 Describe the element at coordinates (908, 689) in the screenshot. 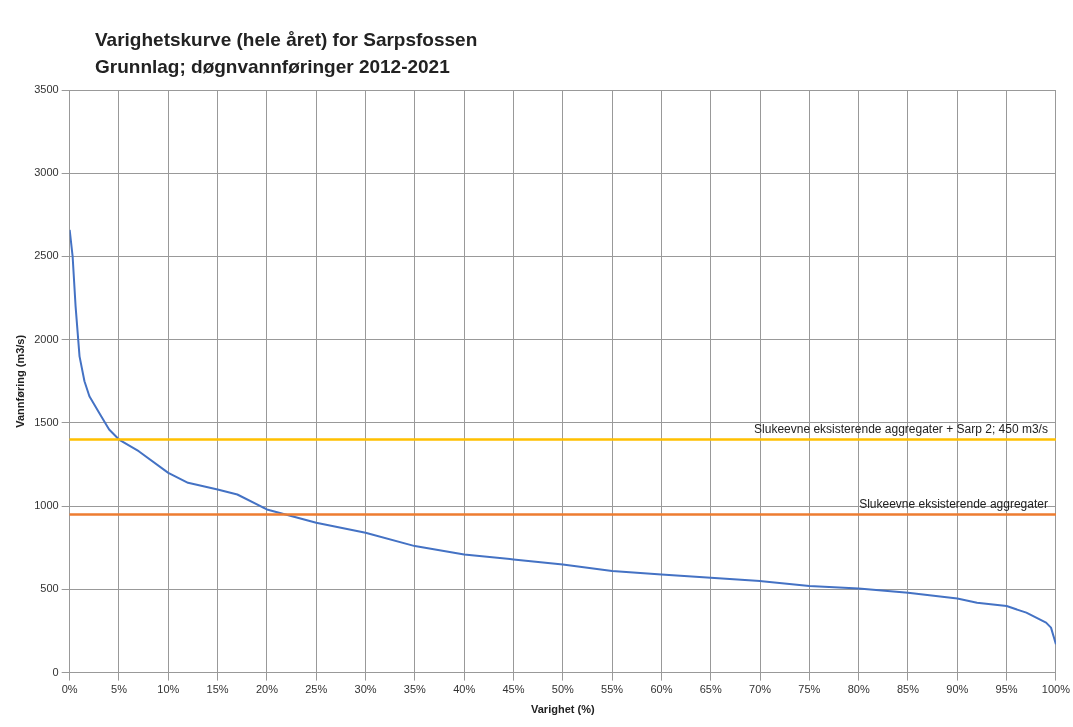

I see `x-tick-label: 85%` at that location.